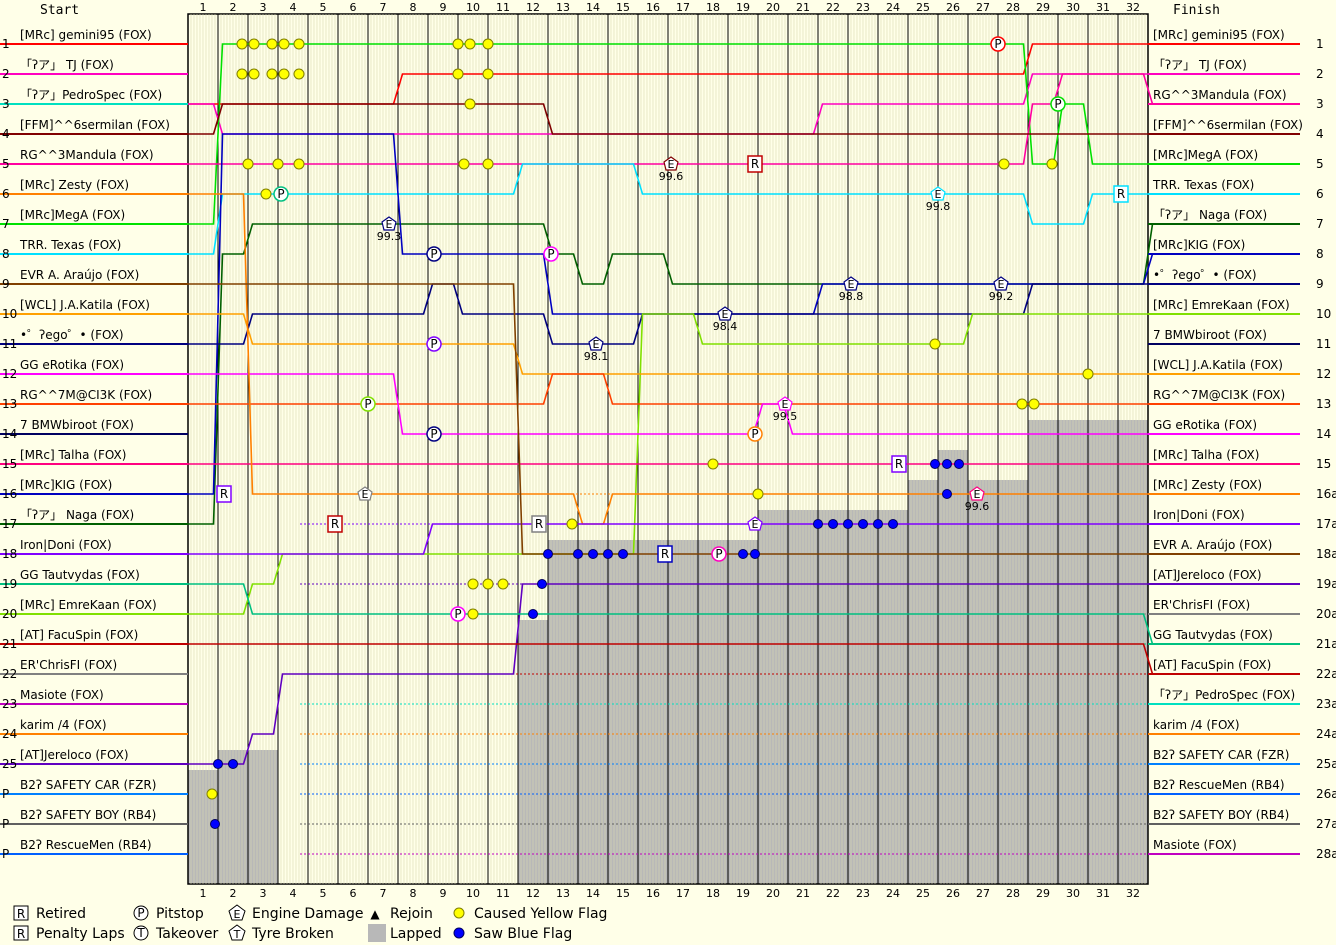 The height and width of the screenshot is (945, 1336). Describe the element at coordinates (9, 524) in the screenshot. I see `start-position: 17` at that location.